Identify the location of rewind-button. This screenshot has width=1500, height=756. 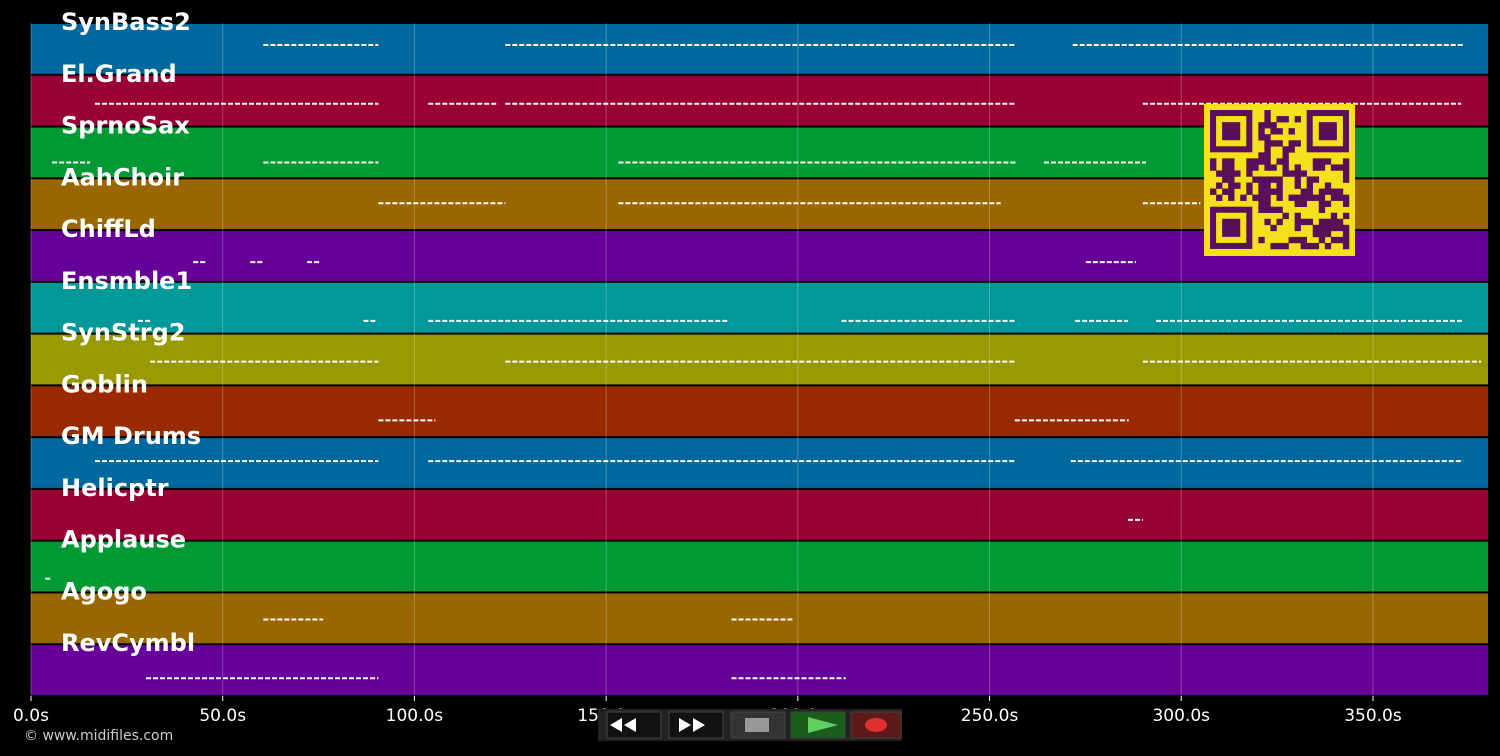
(634, 725).